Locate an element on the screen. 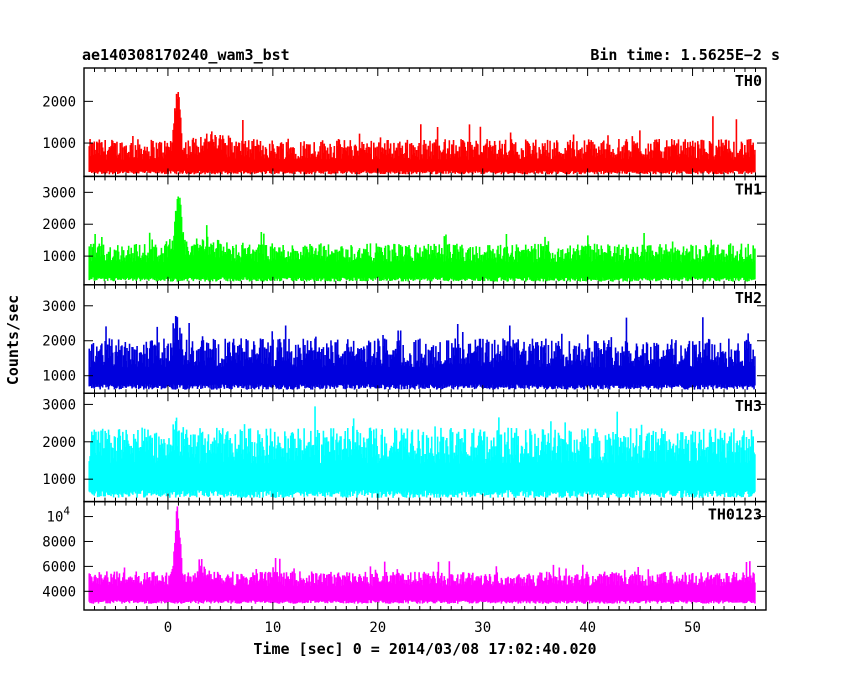 The height and width of the screenshot is (680, 850). panel-label: TH1 is located at coordinates (748, 189).